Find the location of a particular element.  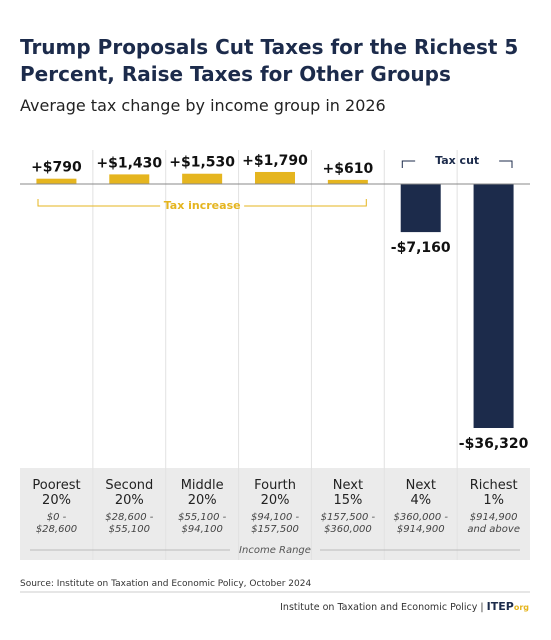

income-range: $94,100 - $157,500 is located at coordinates (275, 523).